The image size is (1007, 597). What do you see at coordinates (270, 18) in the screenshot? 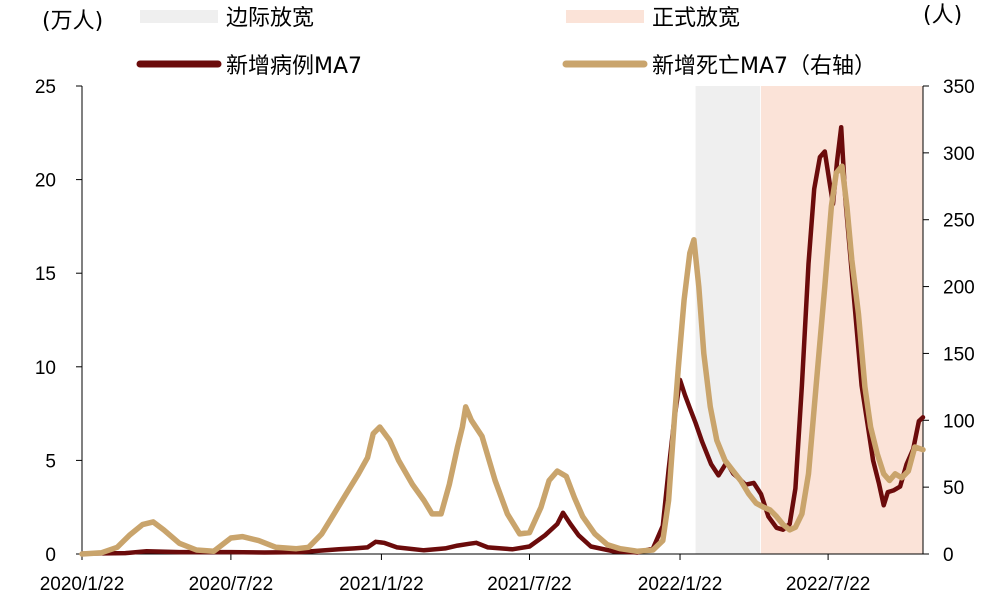
I see `legend-label-shade-1: 边际放宽` at bounding box center [270, 18].